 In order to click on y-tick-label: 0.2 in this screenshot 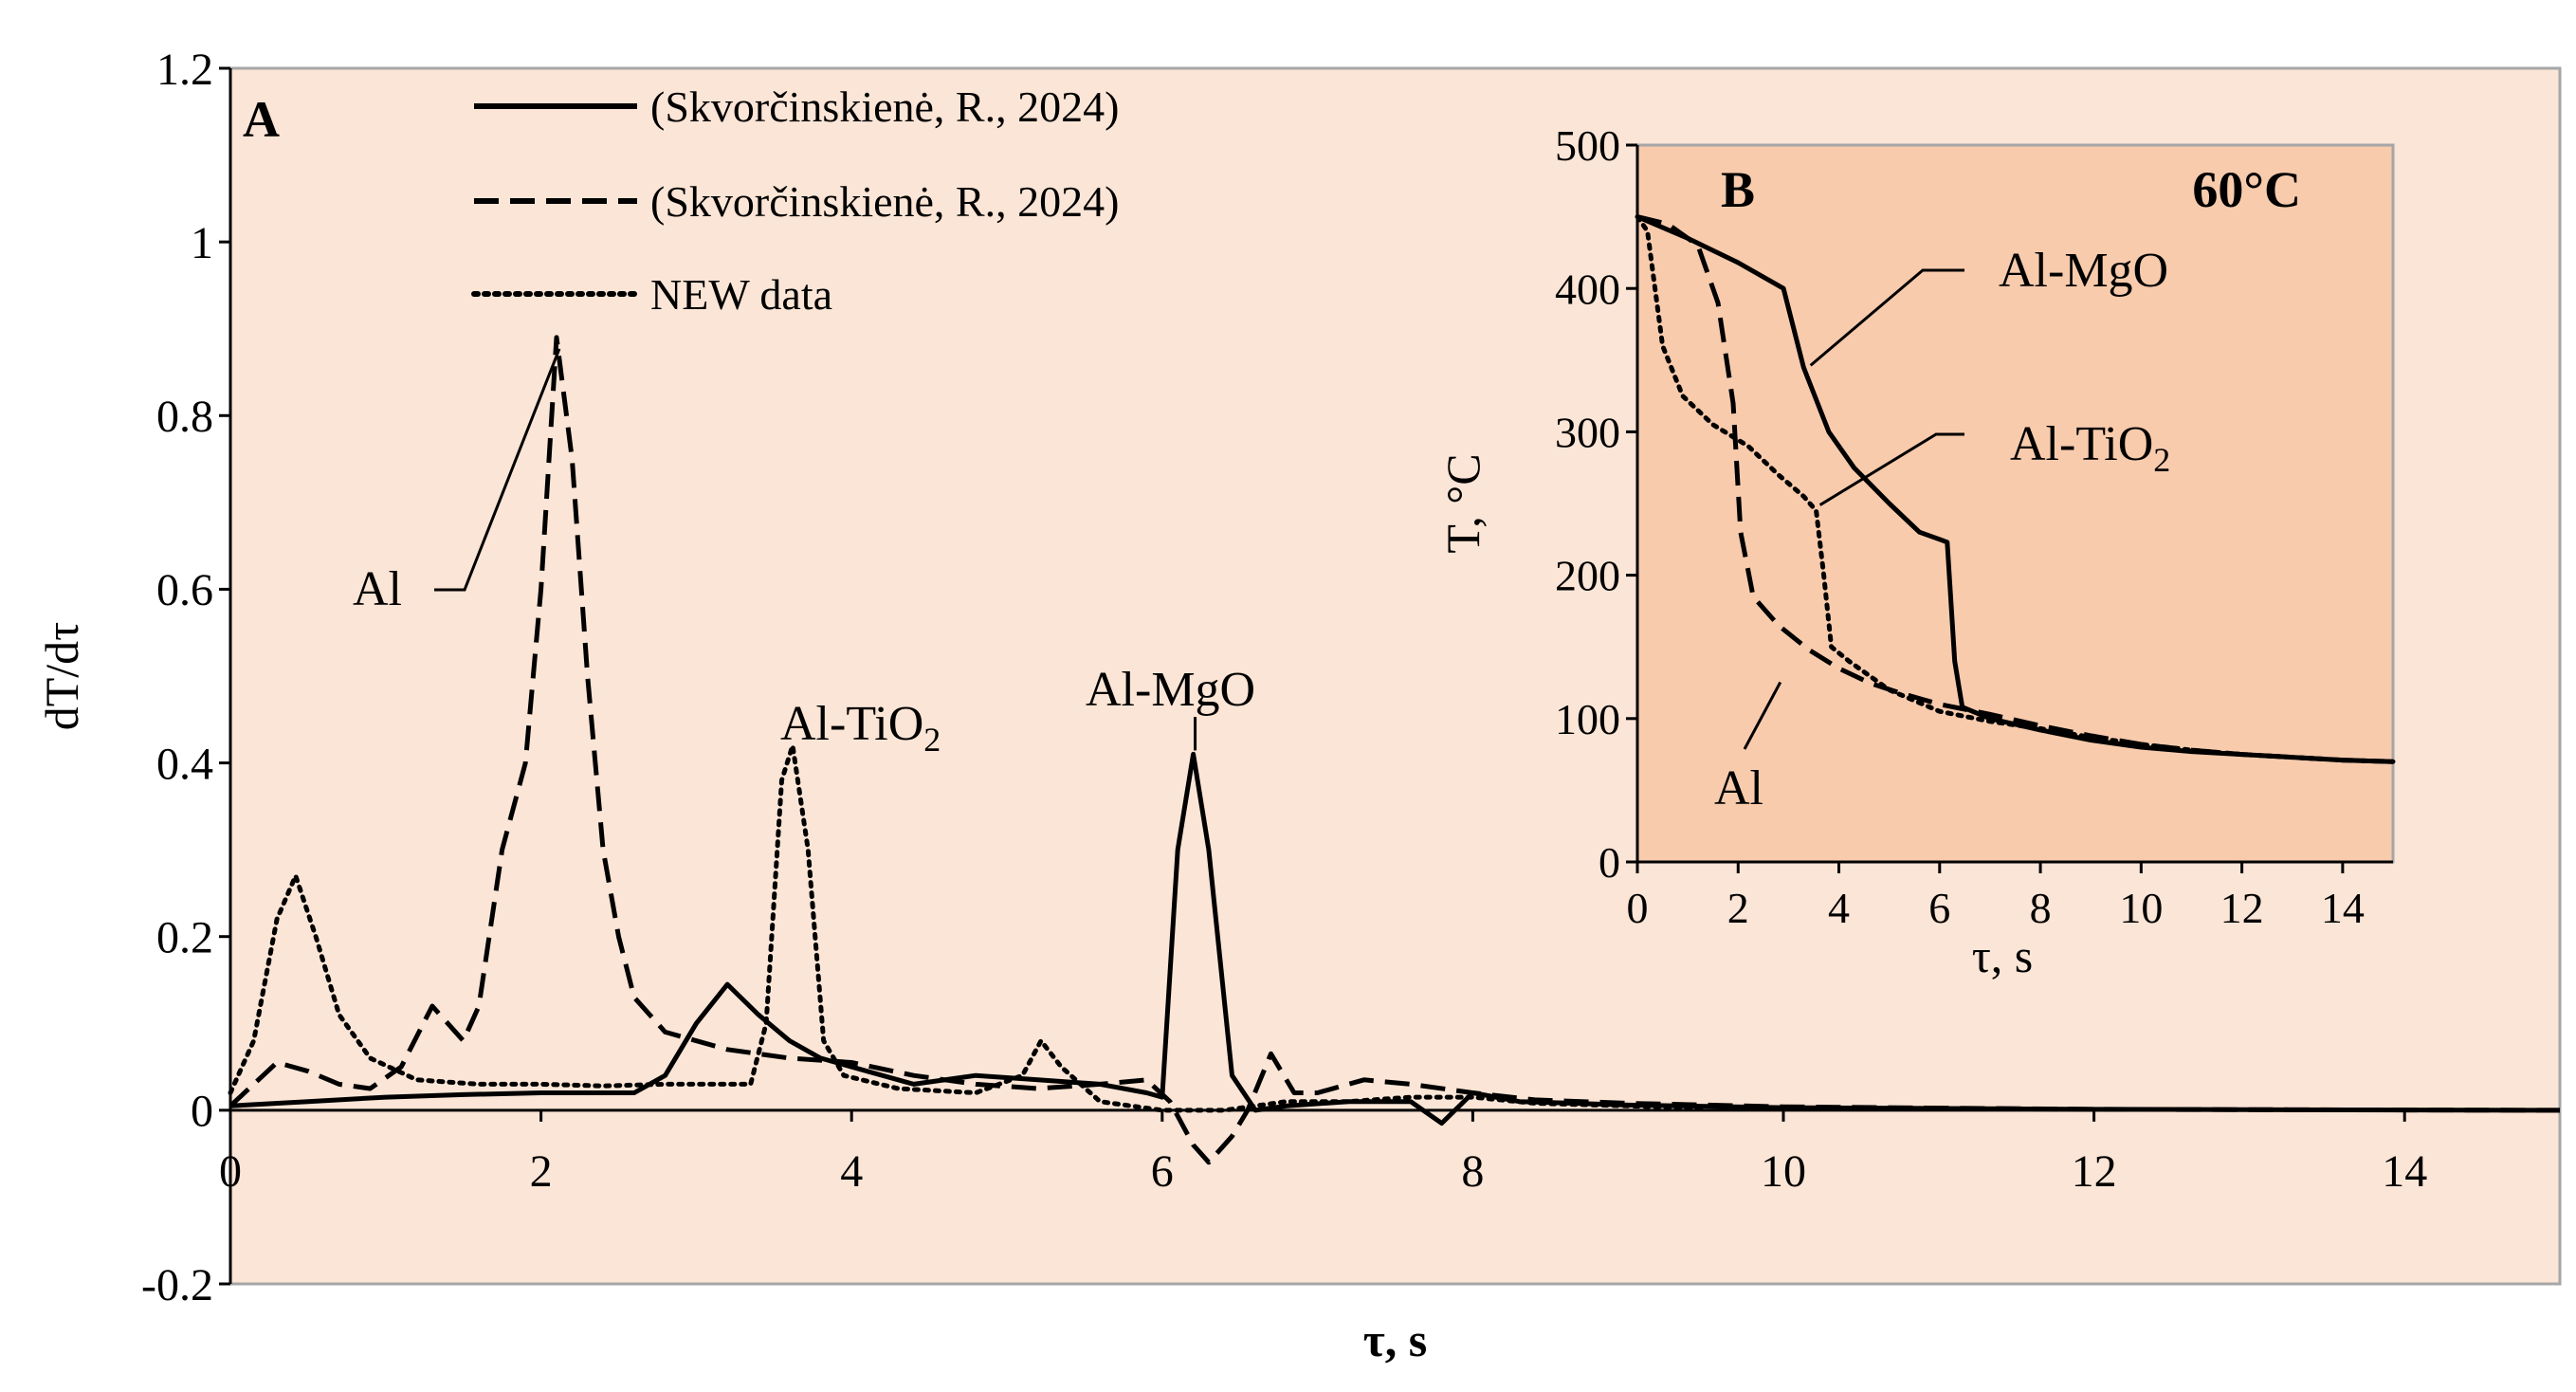, I will do `click(184, 938)`.